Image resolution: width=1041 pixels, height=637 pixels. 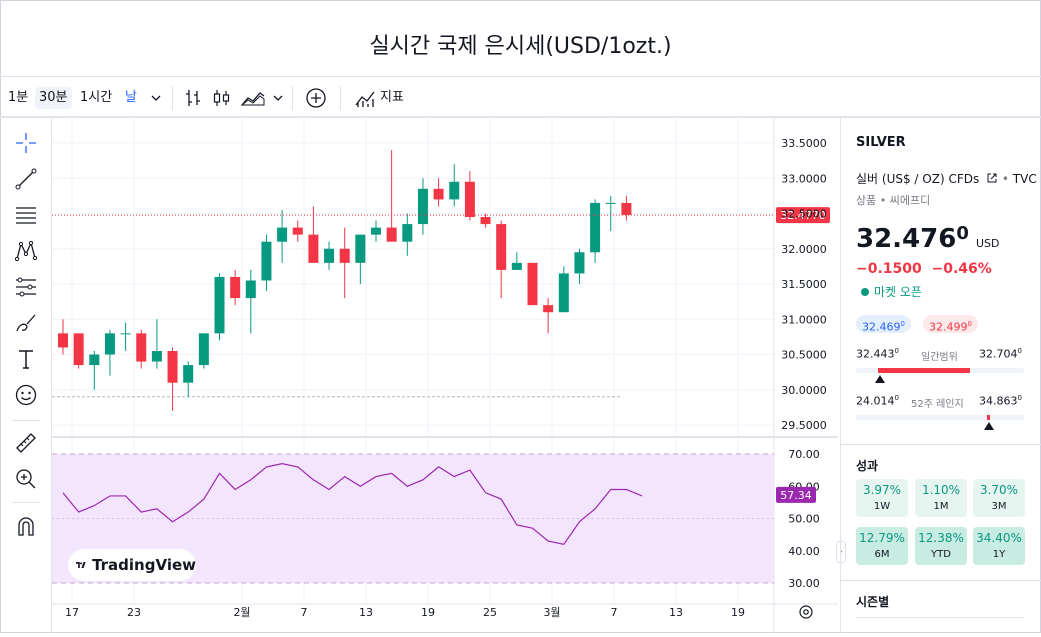 What do you see at coordinates (392, 97) in the screenshot?
I see `indicators-button: 지표` at bounding box center [392, 97].